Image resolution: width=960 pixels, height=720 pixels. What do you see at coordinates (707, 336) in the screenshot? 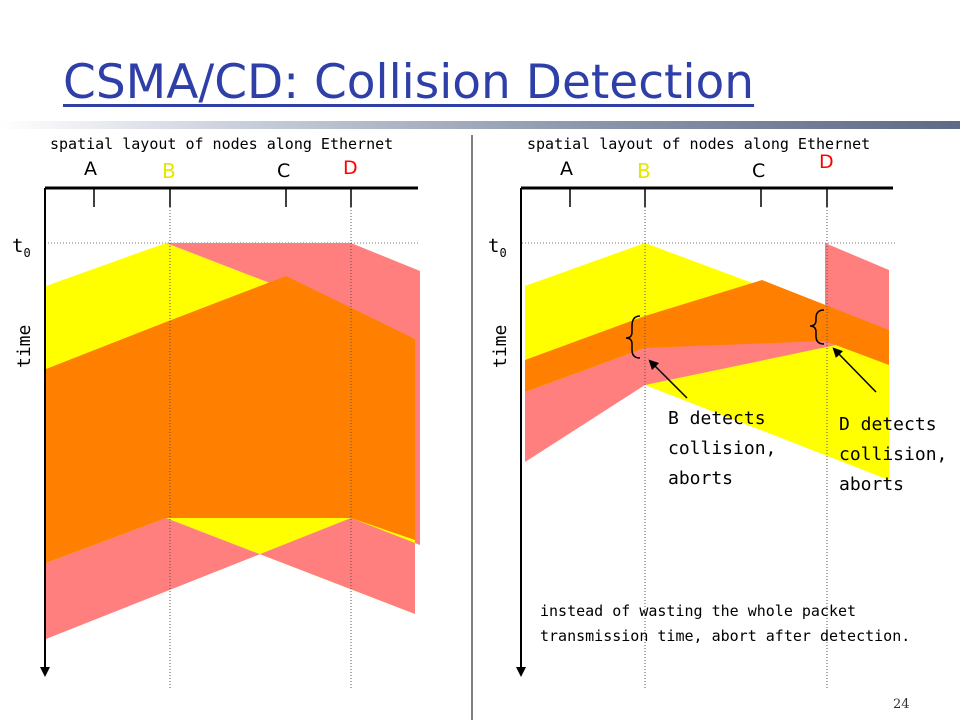
I see `right-overlap-region` at bounding box center [707, 336].